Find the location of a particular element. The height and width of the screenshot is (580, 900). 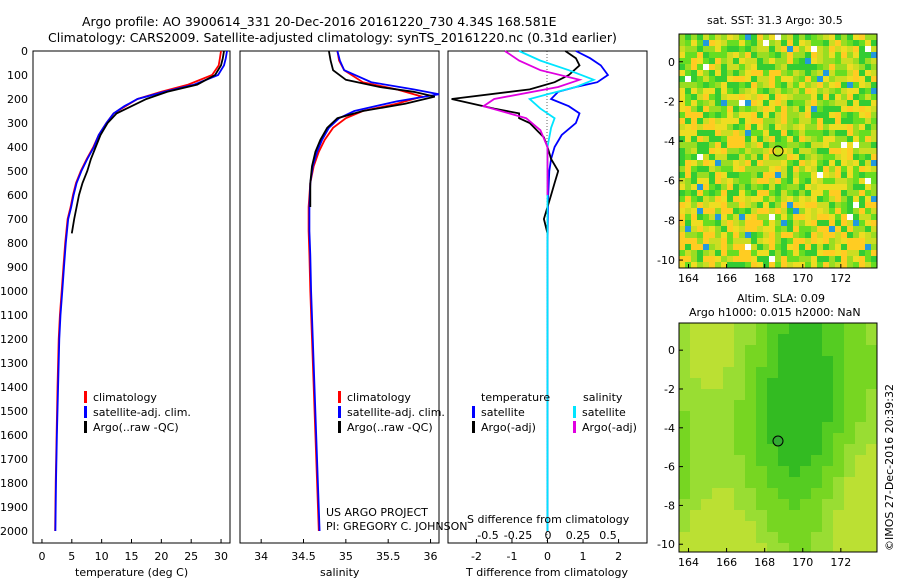

legend-swatch-satellite is located at coordinates (85, 412).